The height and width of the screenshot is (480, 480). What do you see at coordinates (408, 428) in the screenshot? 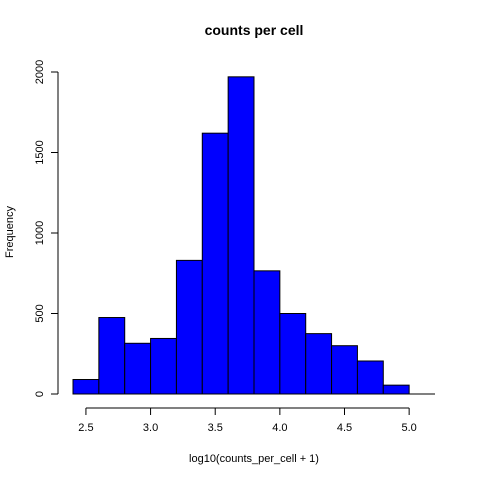
I see `x-tick-label: 5.0` at bounding box center [408, 428].